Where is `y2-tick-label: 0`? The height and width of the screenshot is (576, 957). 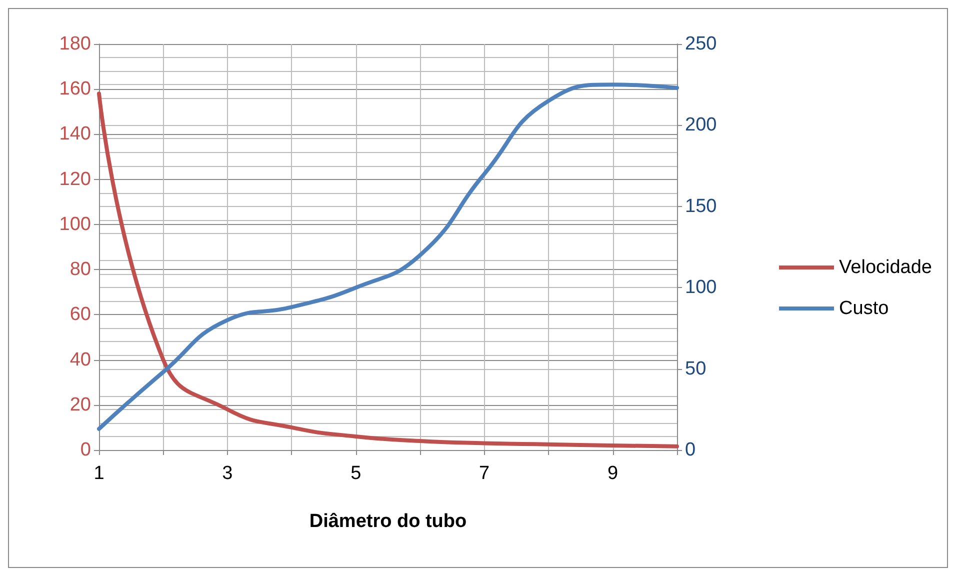
y2-tick-label: 0 is located at coordinates (690, 450).